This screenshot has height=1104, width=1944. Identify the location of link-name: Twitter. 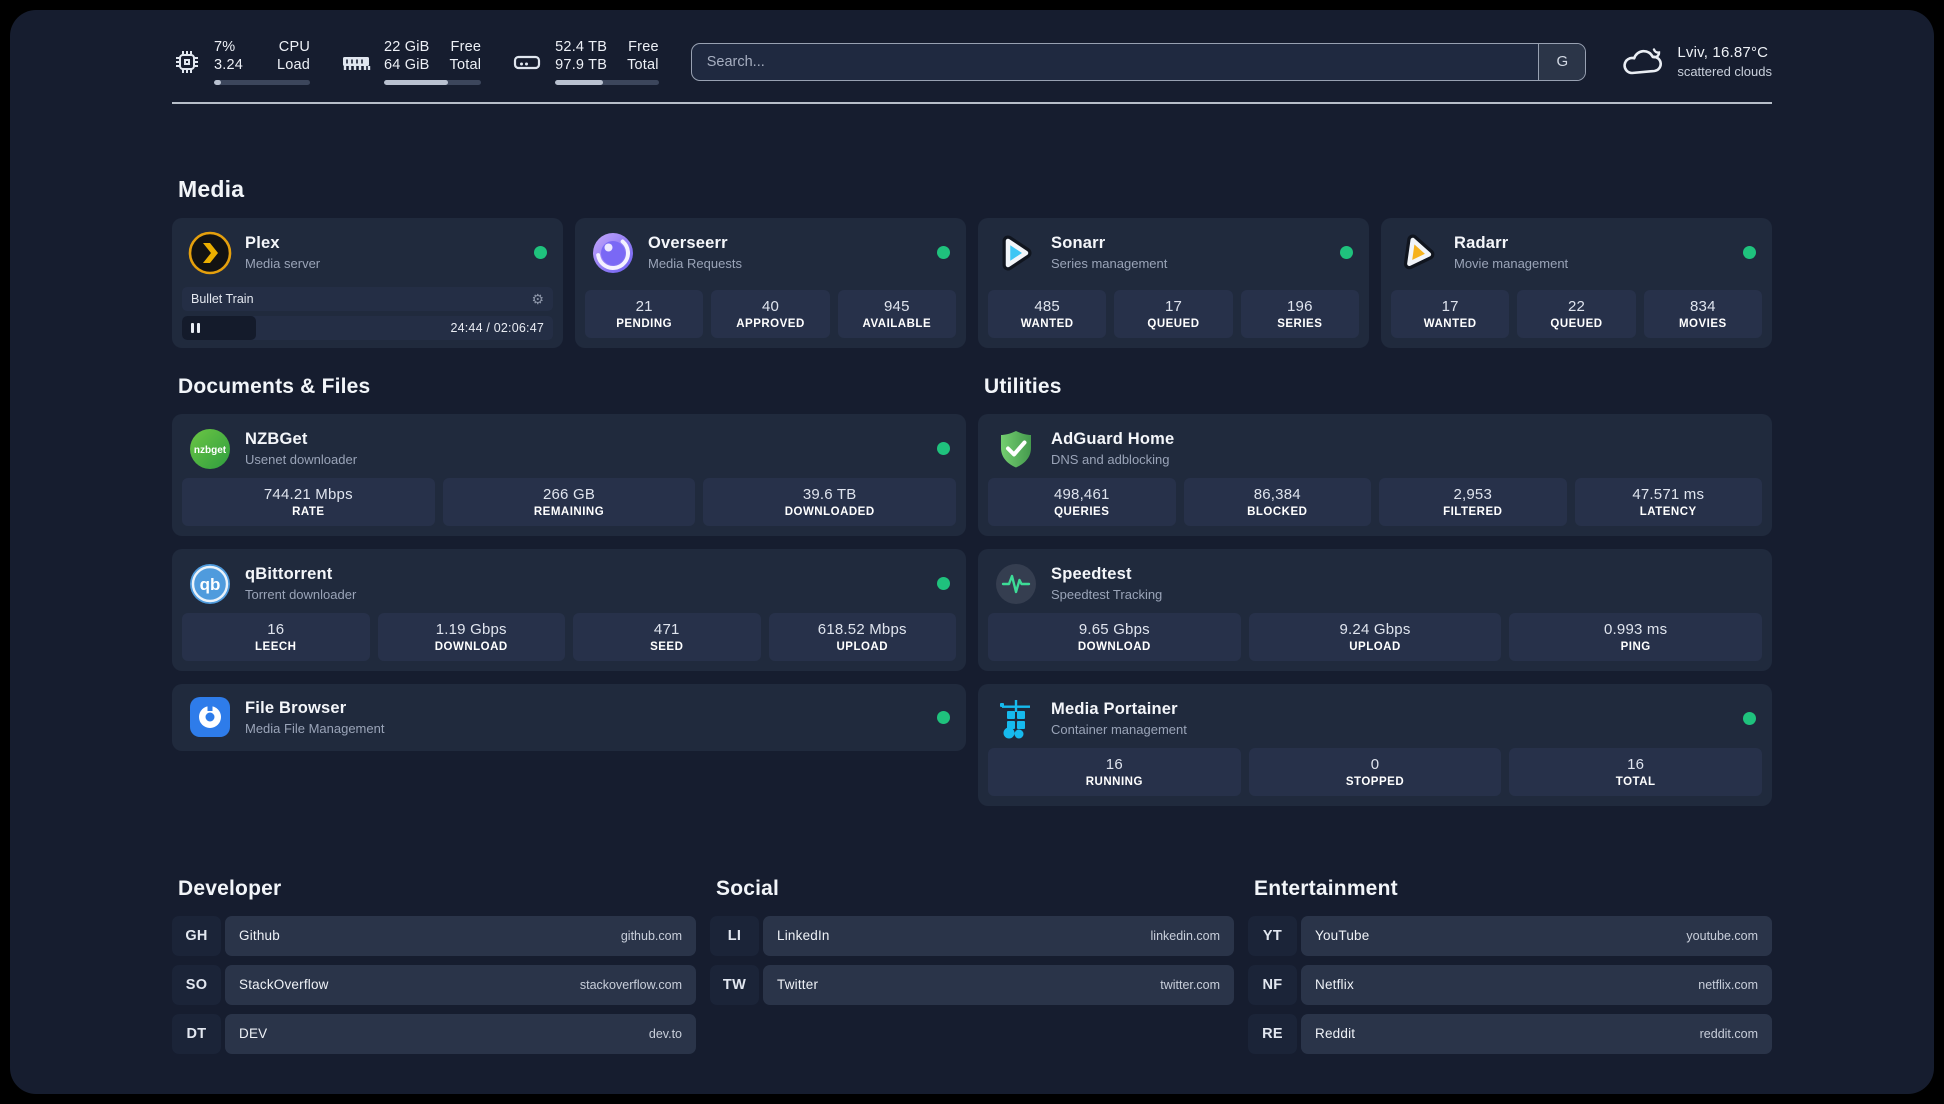
(798, 984).